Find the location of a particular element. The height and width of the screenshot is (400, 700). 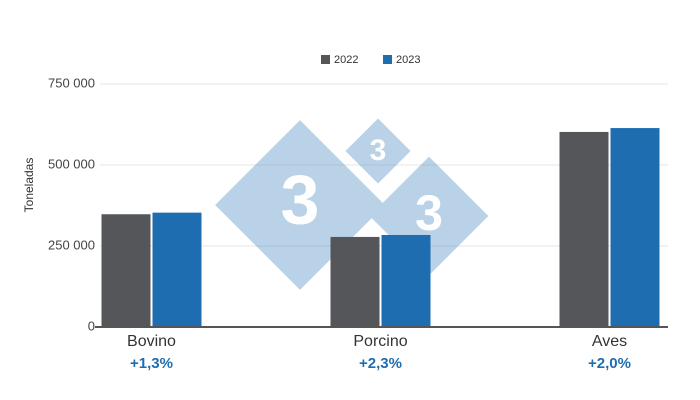

x-tick-label: Aves is located at coordinates (609, 341).